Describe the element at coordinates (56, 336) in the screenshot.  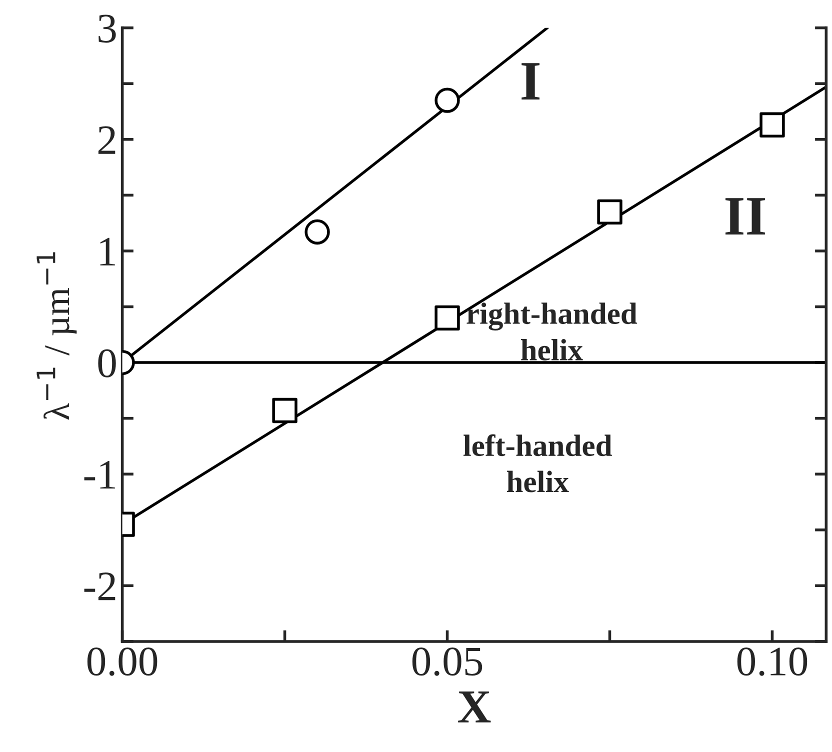
I see `y-axis-title: λ$^{−1}$ / µm$^{−1}$` at that location.